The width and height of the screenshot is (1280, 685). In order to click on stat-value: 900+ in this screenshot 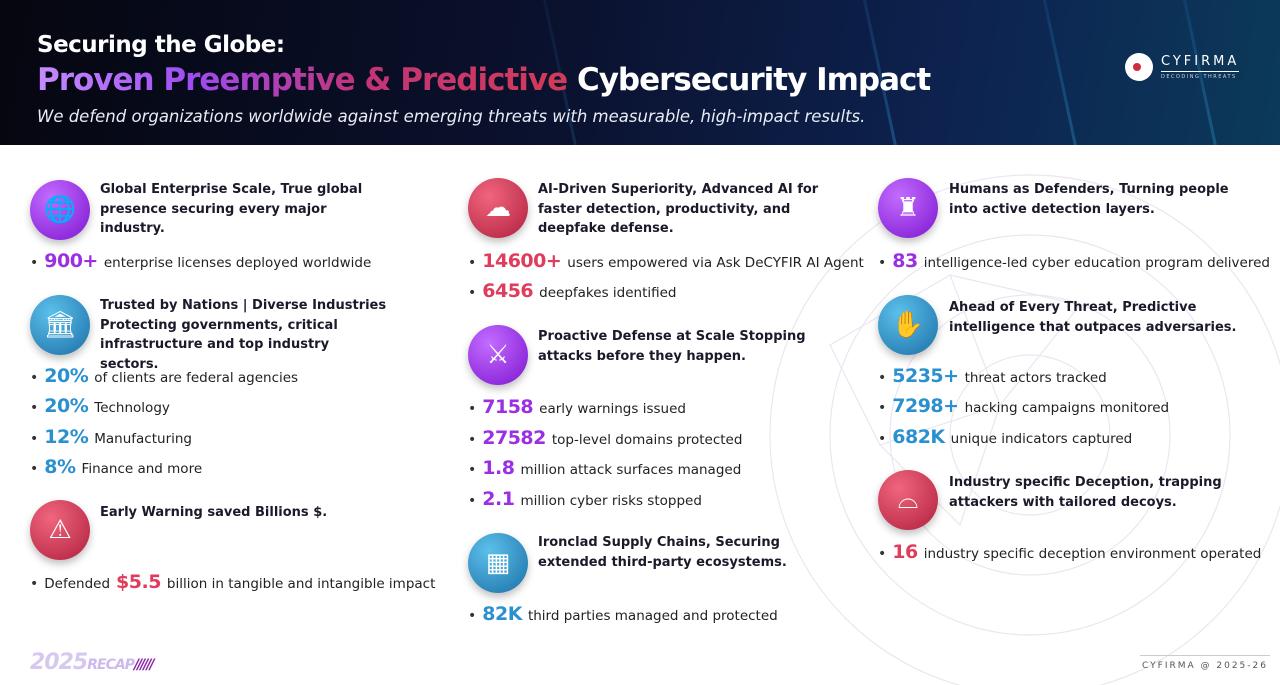, I will do `click(71, 261)`.